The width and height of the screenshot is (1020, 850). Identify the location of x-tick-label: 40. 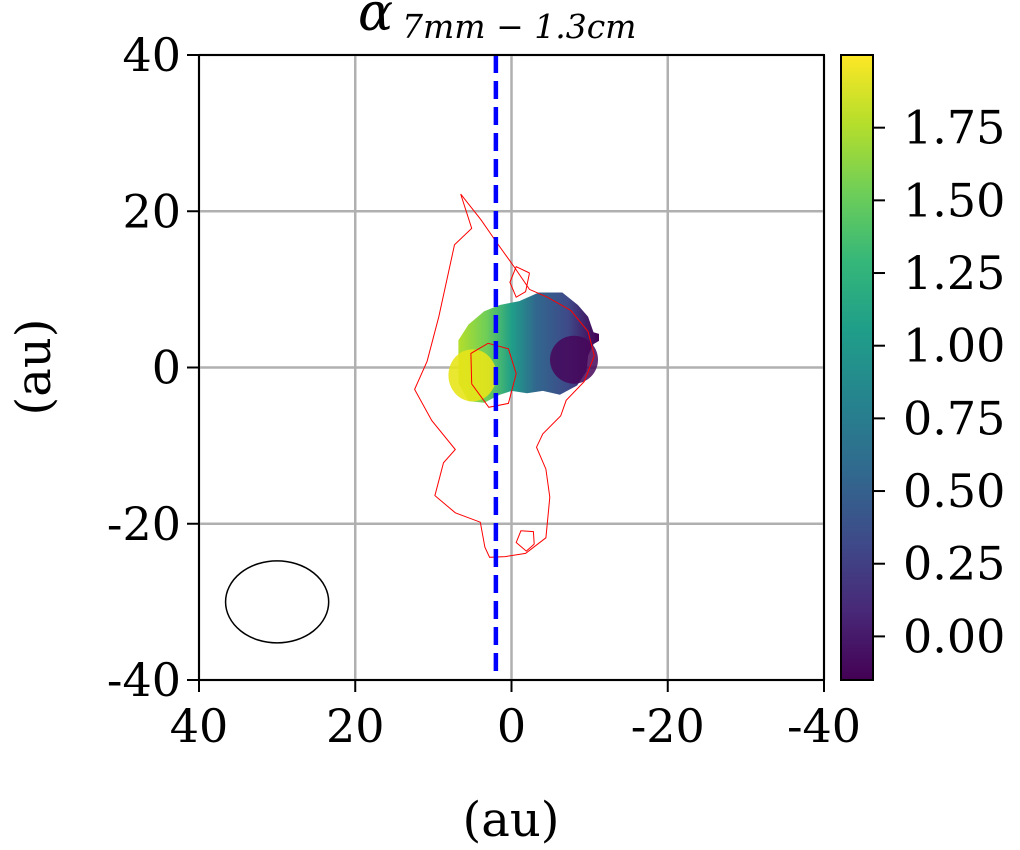
(199, 726).